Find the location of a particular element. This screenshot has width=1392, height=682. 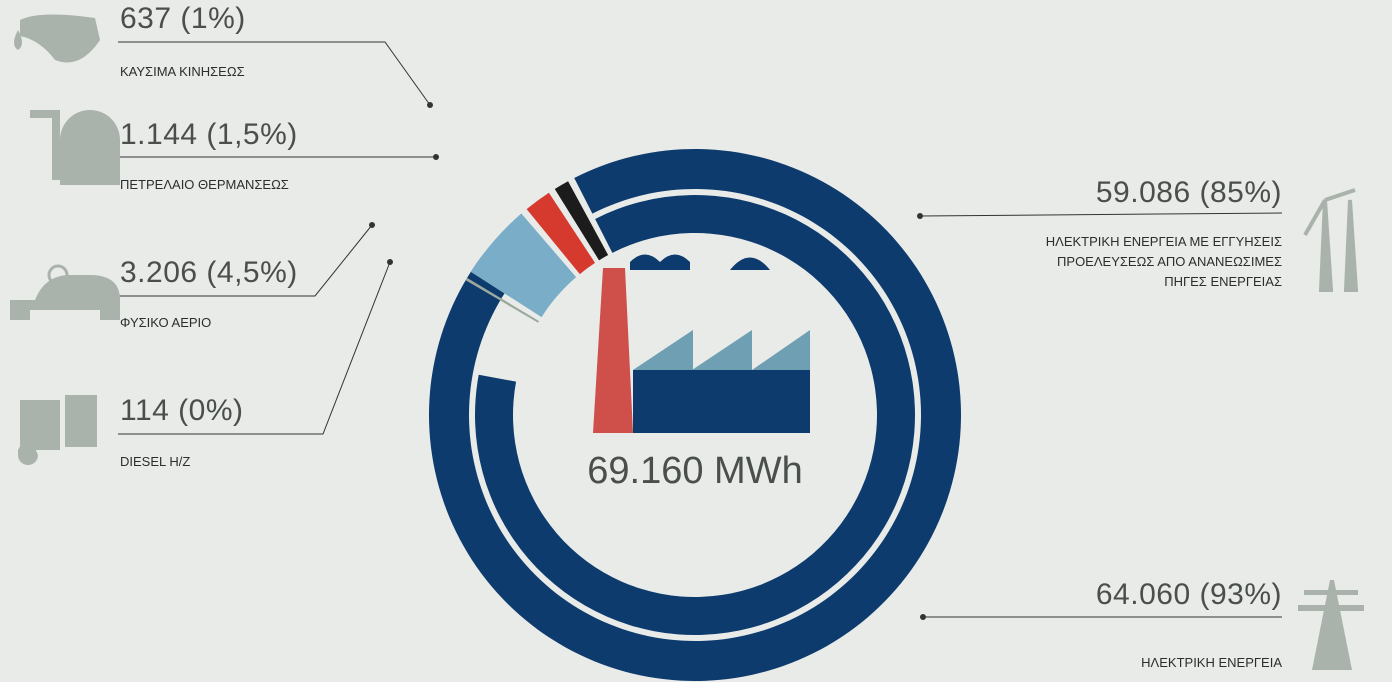

category-label: ΠΕΤΡΕΛΑΙΟ ΘΕΡΜΑΝΣΕΩΣ is located at coordinates (204, 184).